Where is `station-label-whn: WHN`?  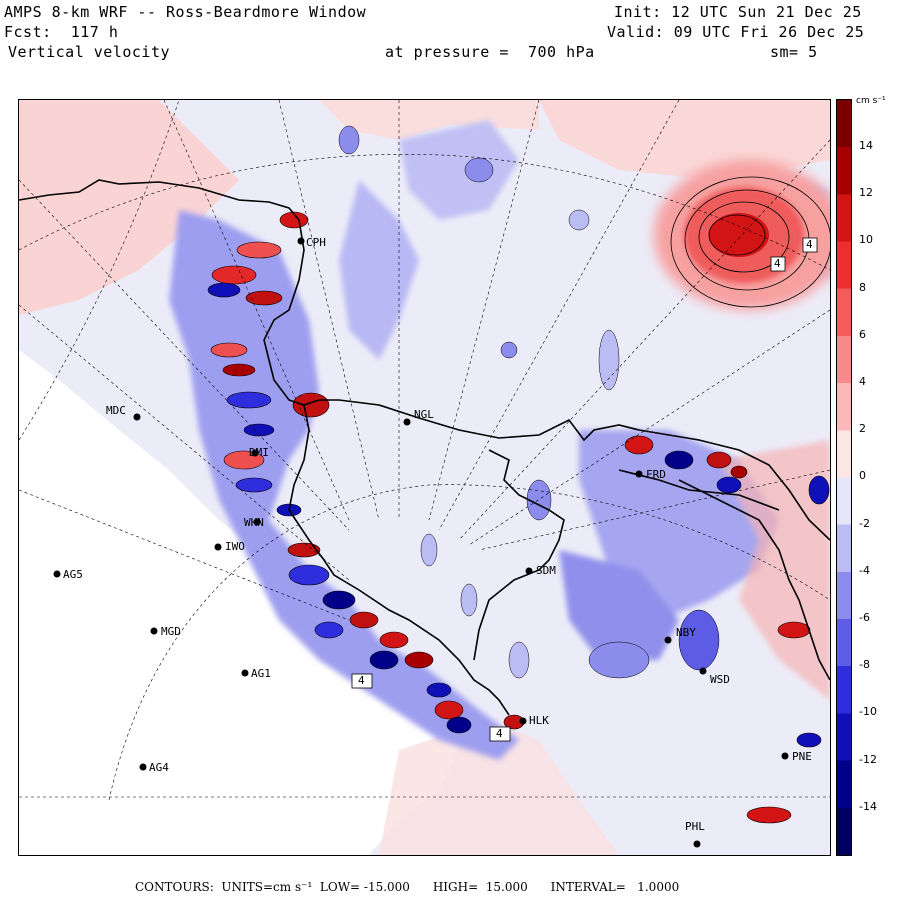 station-label-whn: WHN is located at coordinates (254, 522).